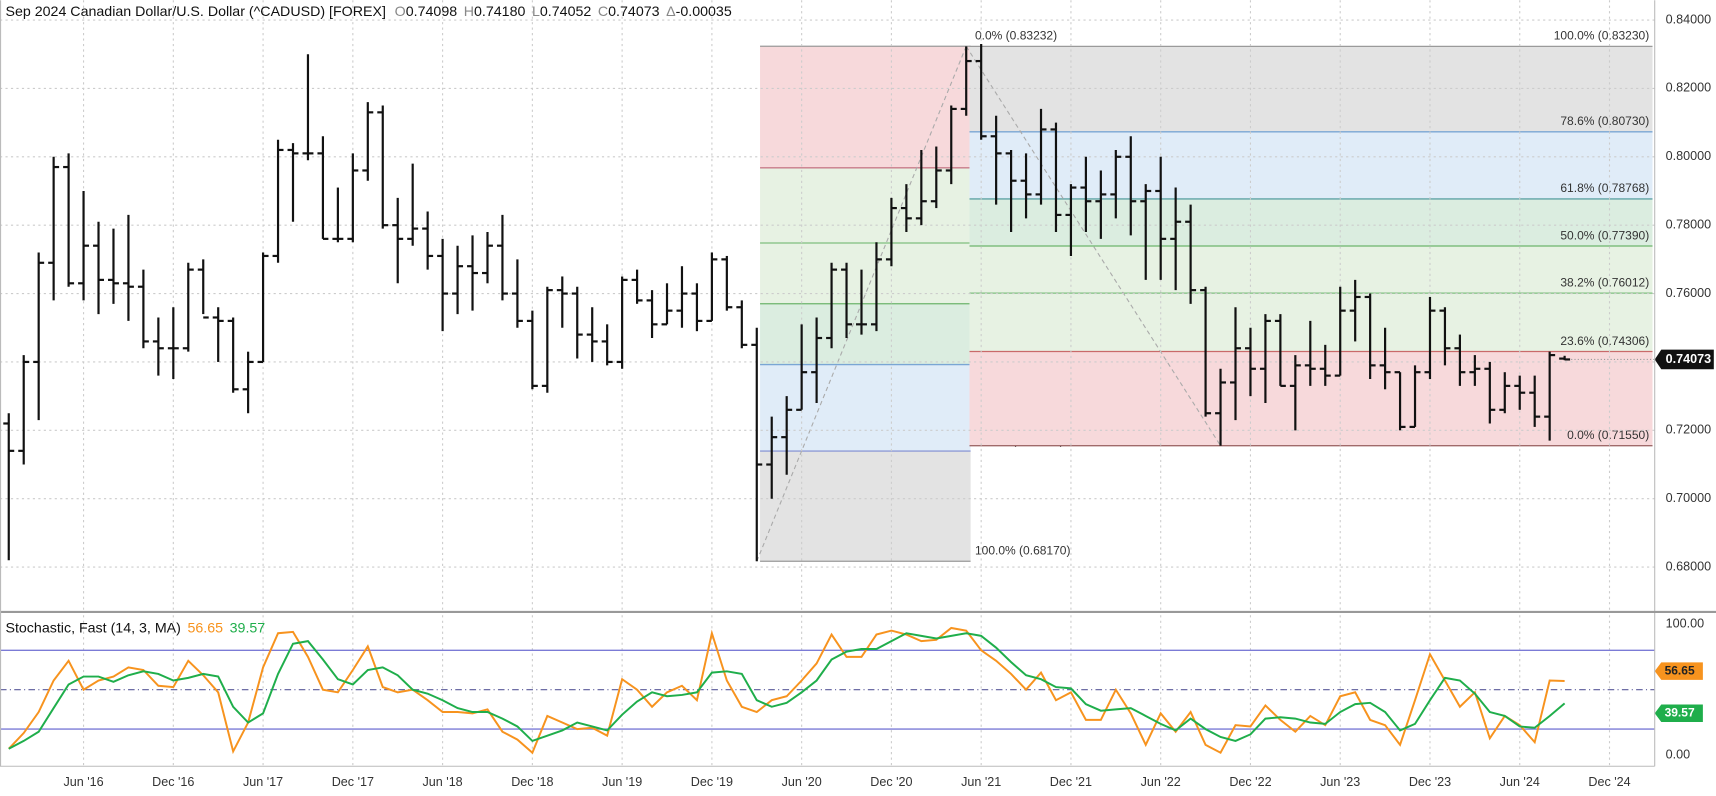  Describe the element at coordinates (671, 12) in the screenshot. I see `quote-key: Δ` at that location.